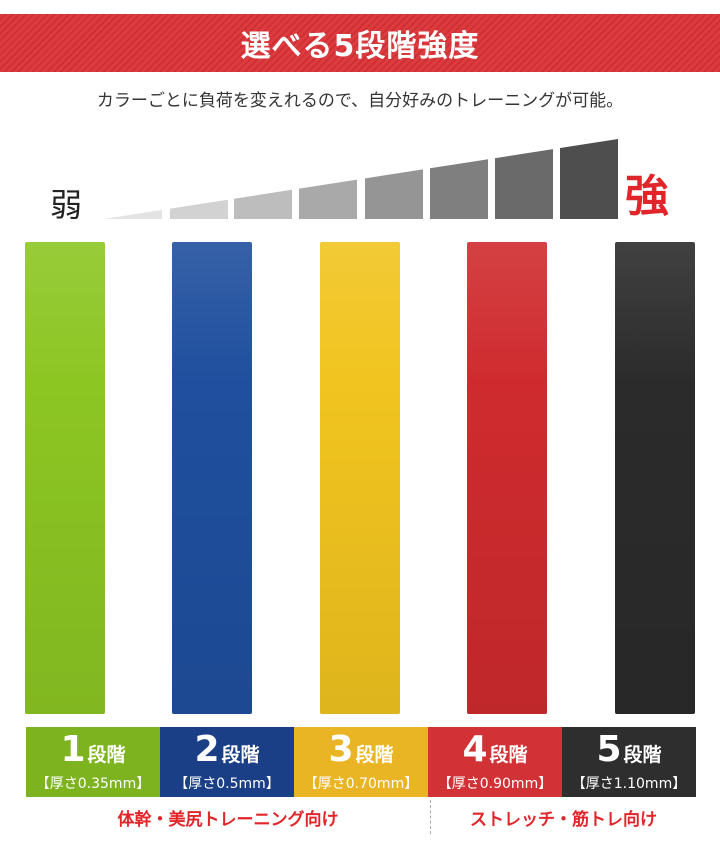 The width and height of the screenshot is (720, 856). I want to click on level-thickness: 【厚さ0.5mm】, so click(227, 783).